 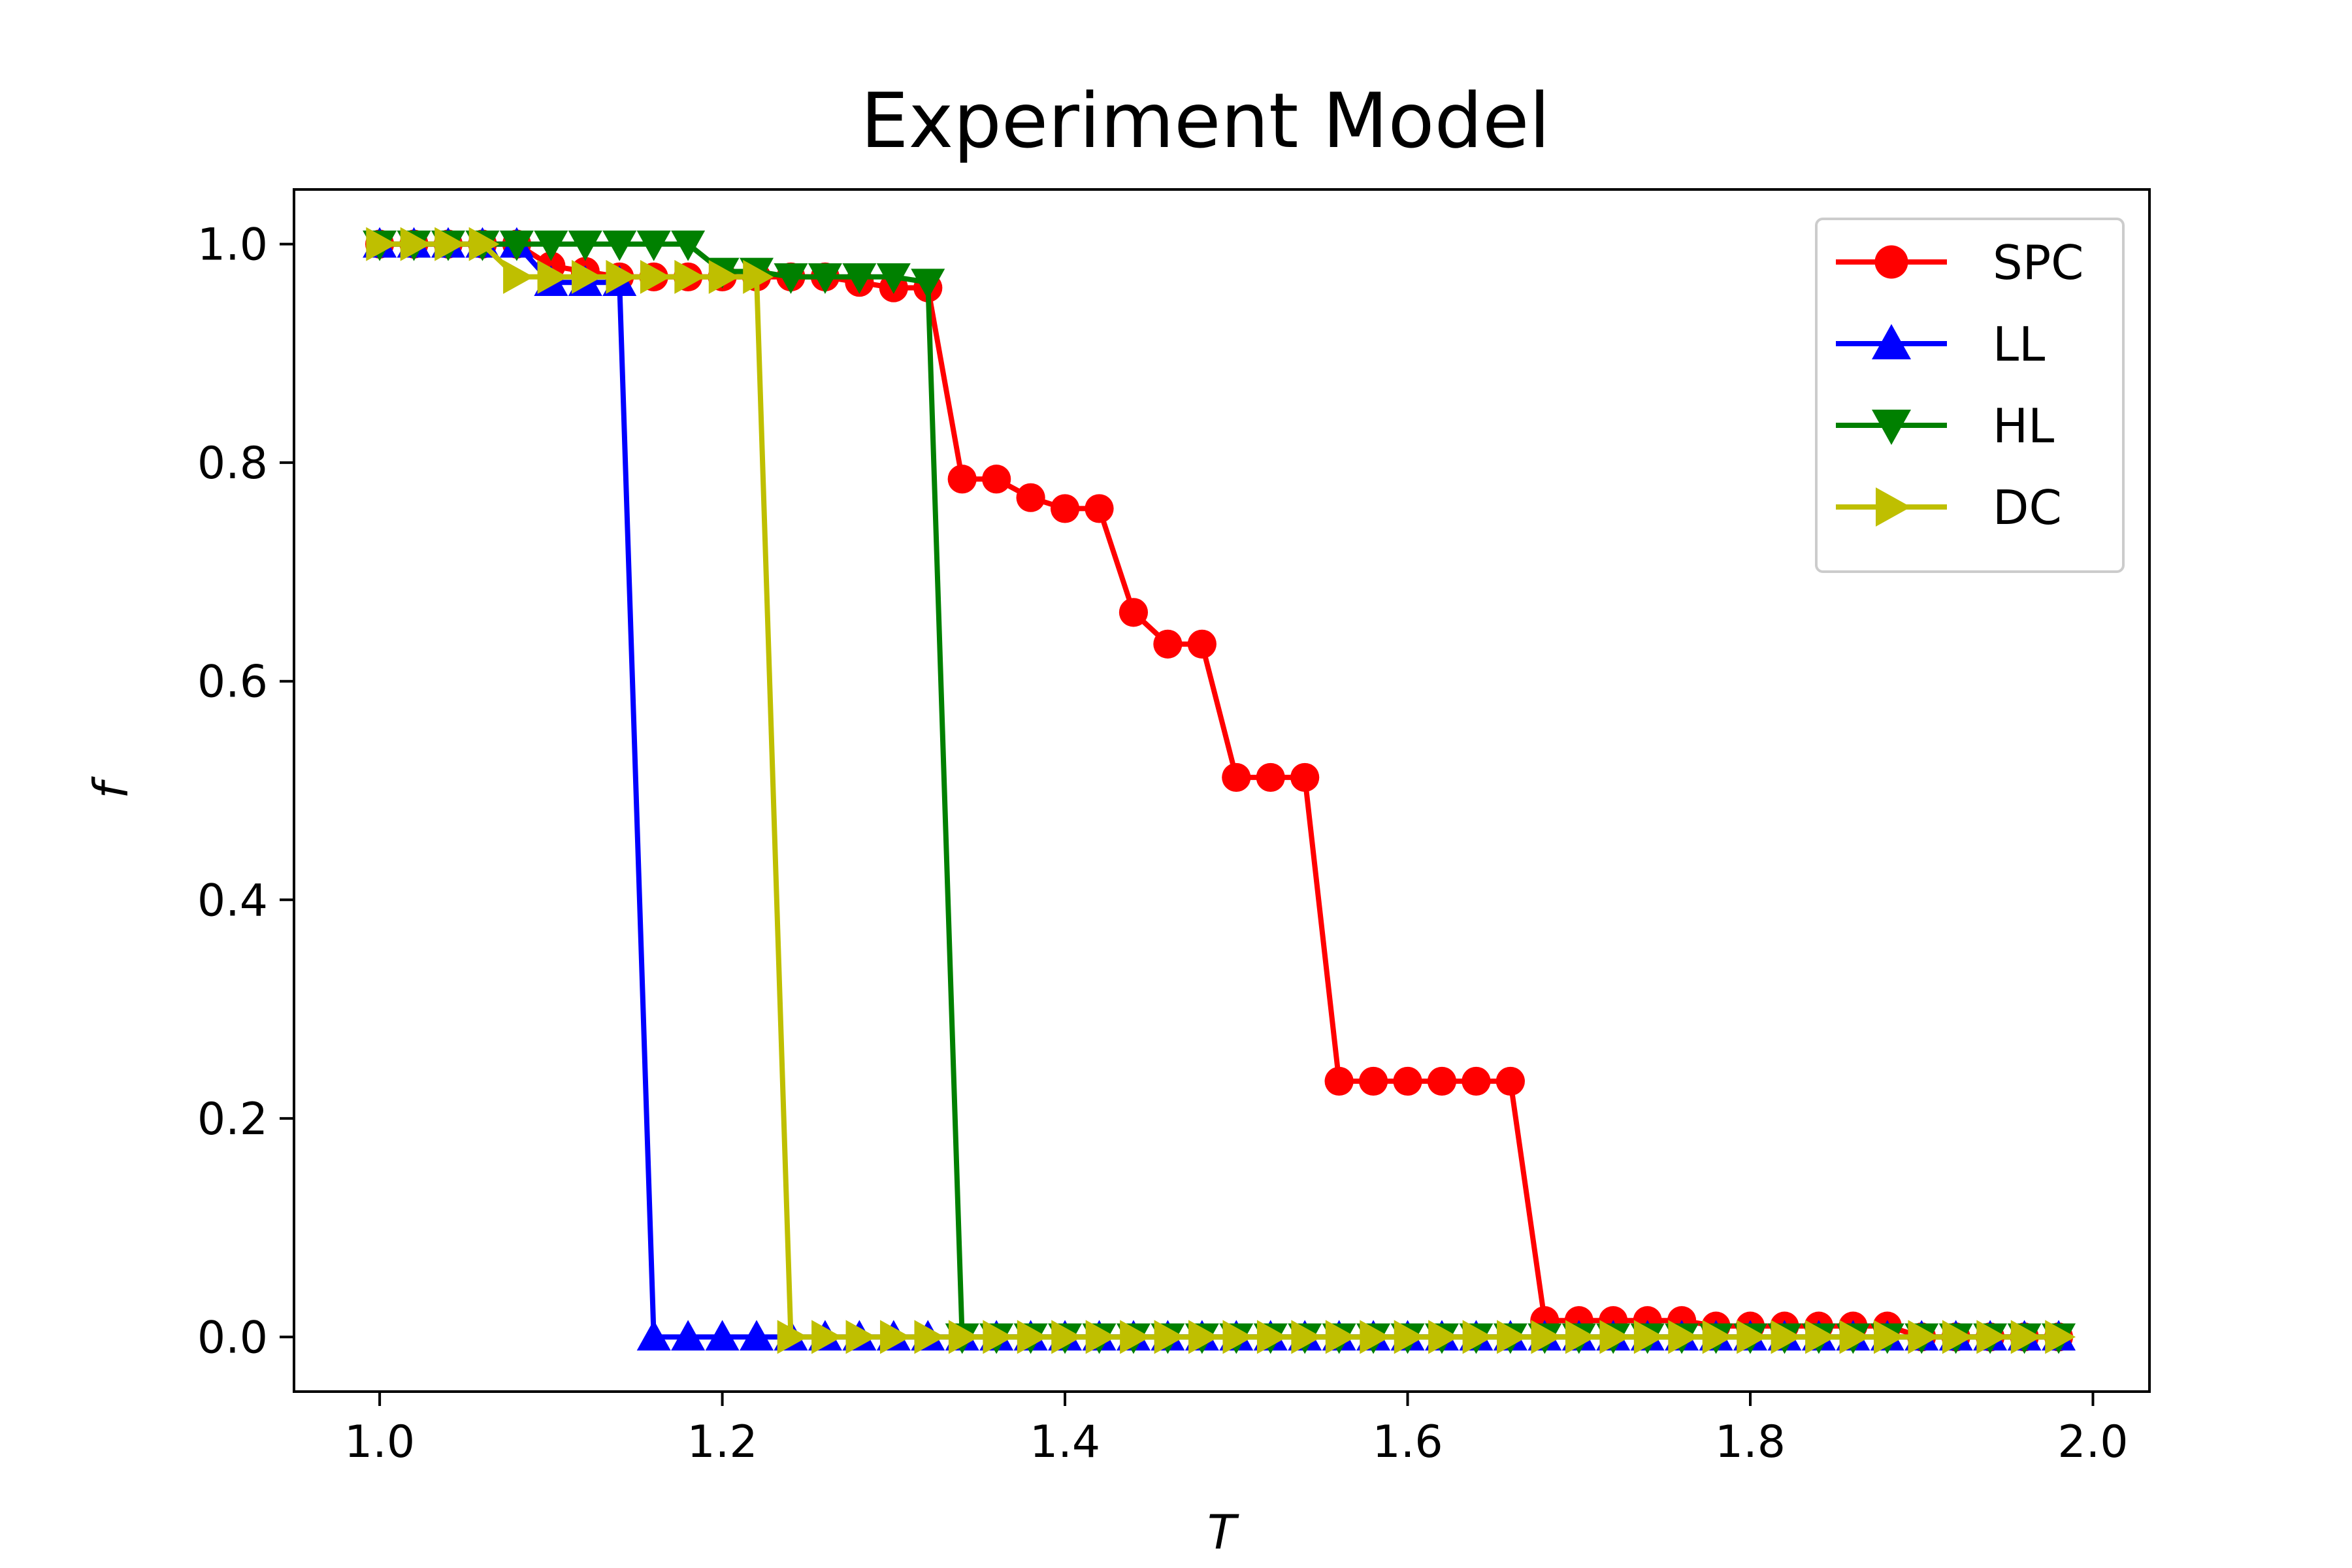 What do you see at coordinates (232, 1338) in the screenshot?
I see `y-tick-label: 0.0` at bounding box center [232, 1338].